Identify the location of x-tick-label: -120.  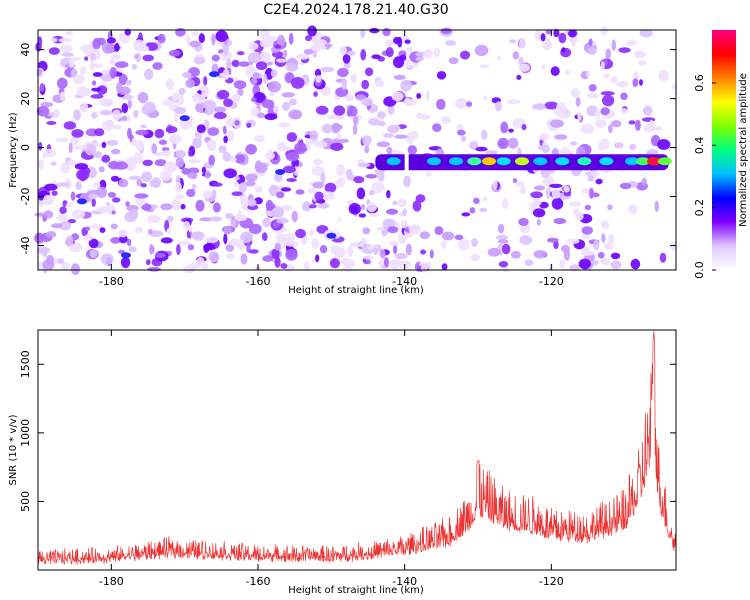
(551, 281).